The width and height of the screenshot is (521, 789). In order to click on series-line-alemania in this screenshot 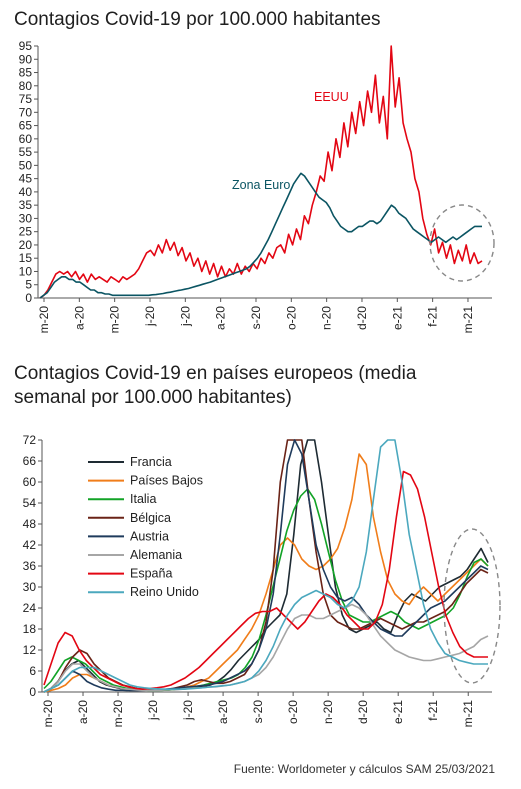, I will do `click(266, 648)`.